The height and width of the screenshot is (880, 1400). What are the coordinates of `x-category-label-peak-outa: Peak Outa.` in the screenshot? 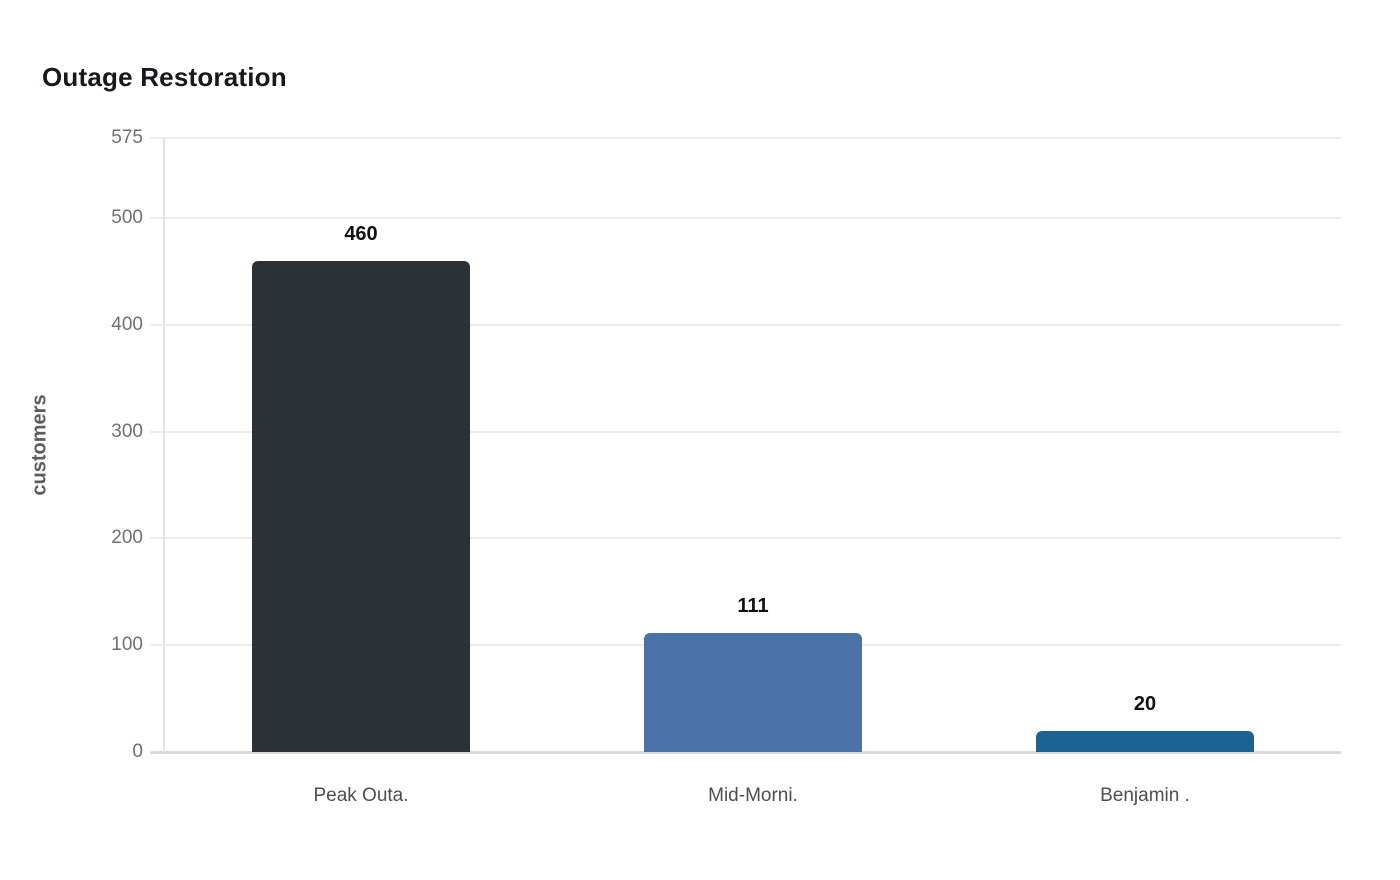 It's located at (361, 795).